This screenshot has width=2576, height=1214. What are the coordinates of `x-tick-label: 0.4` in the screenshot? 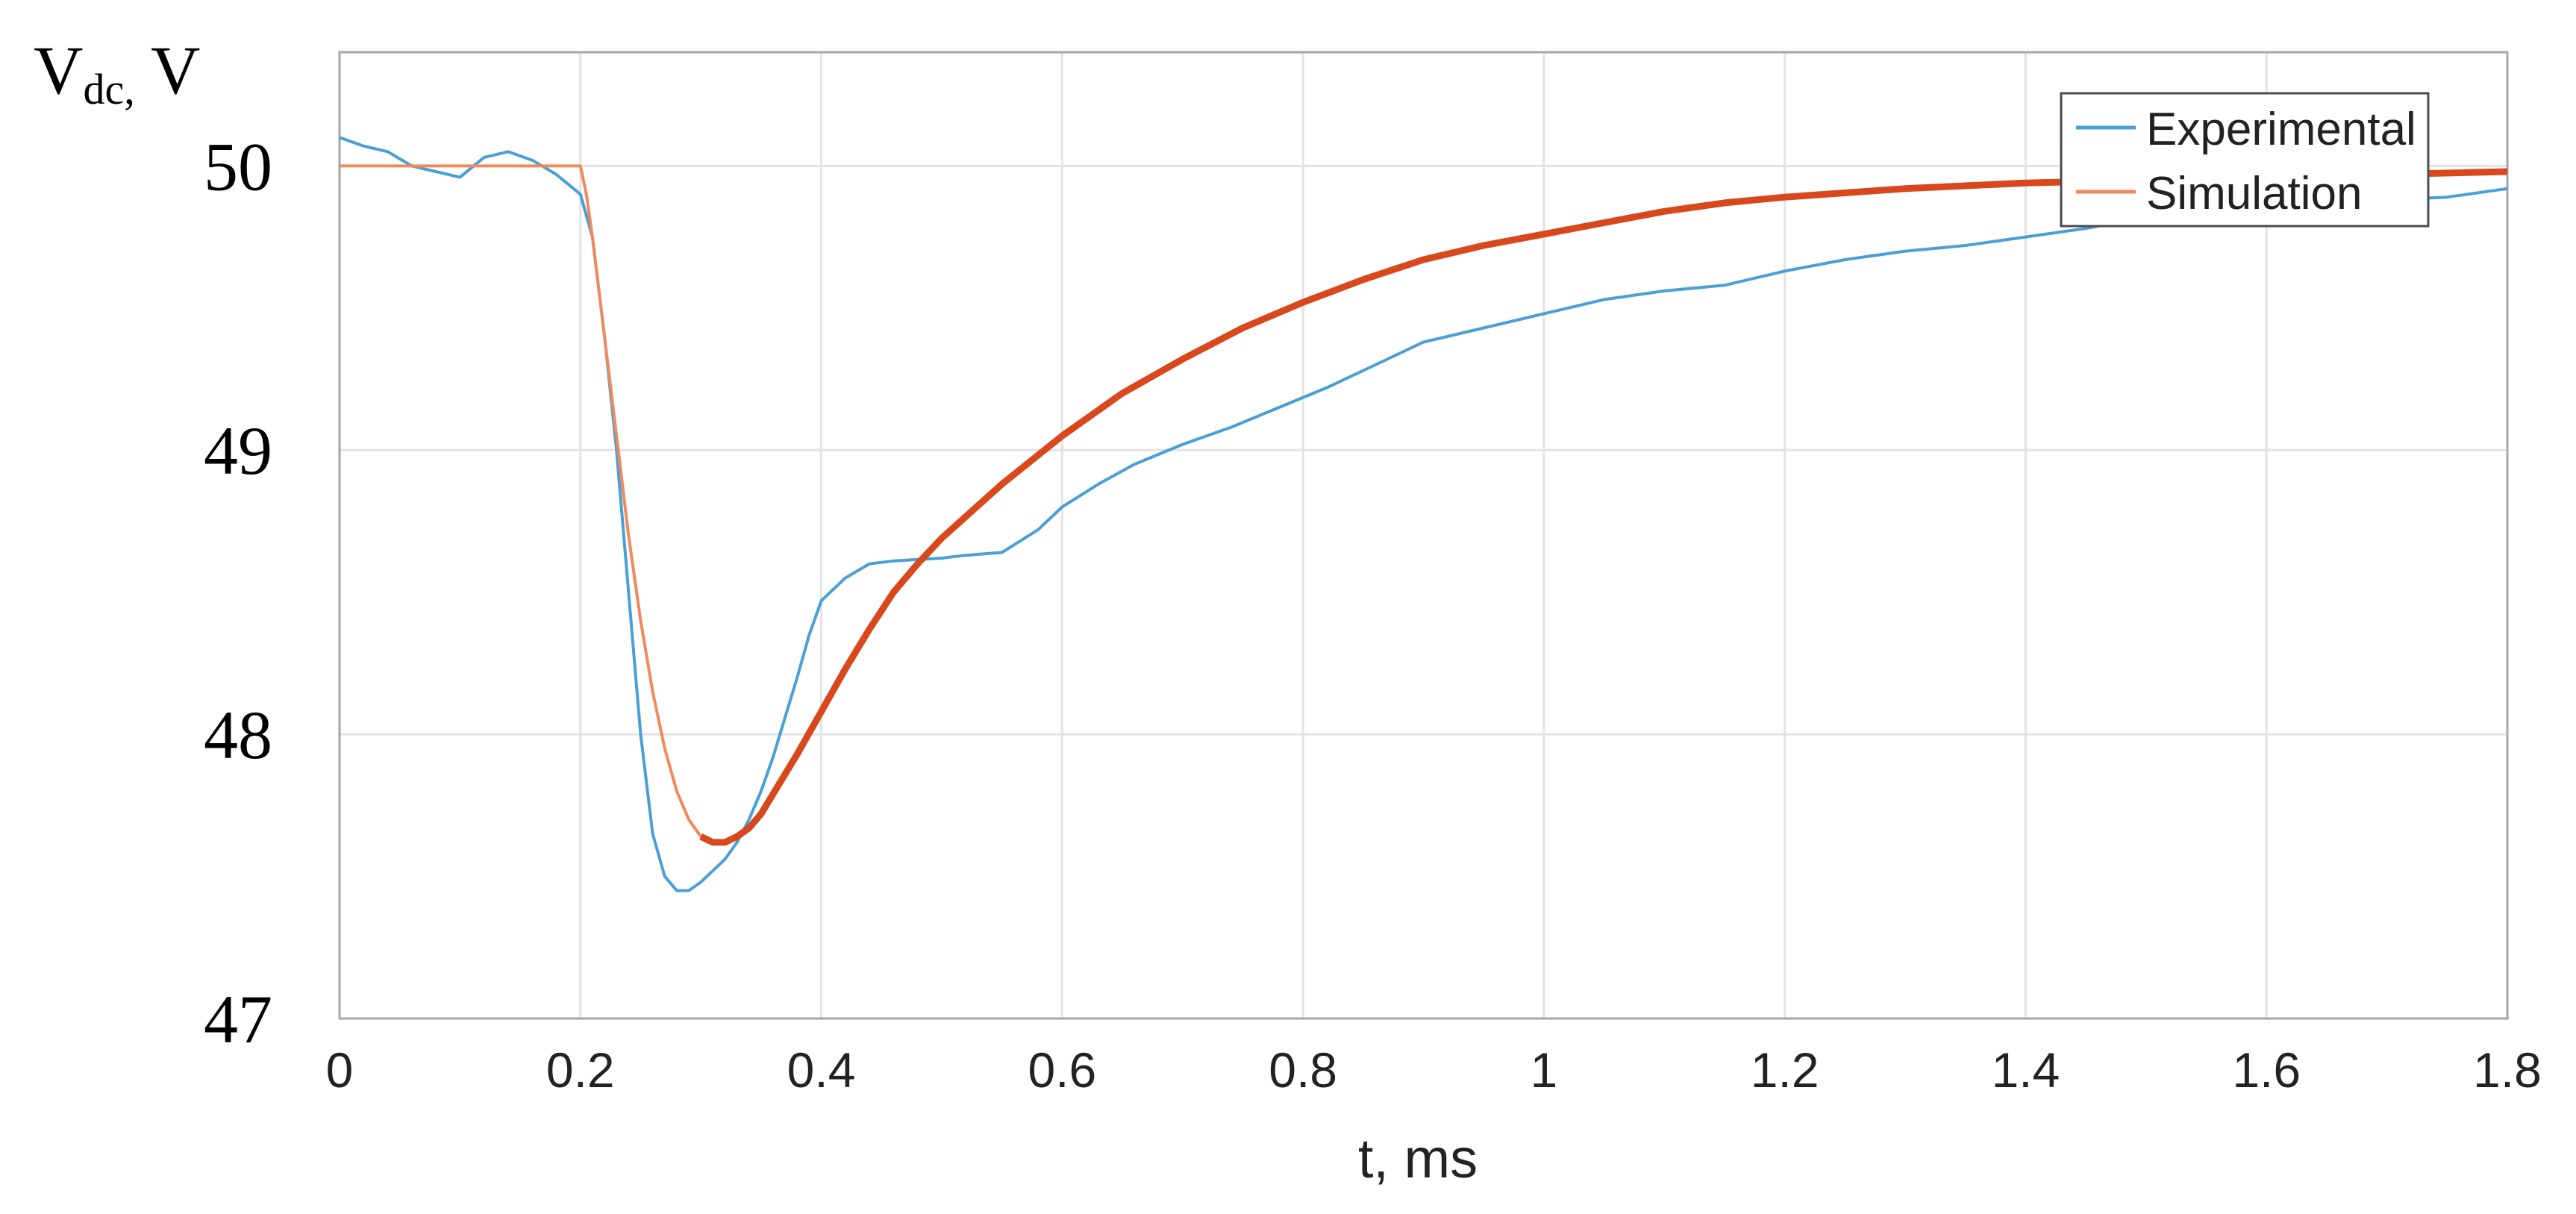 It's located at (821, 1070).